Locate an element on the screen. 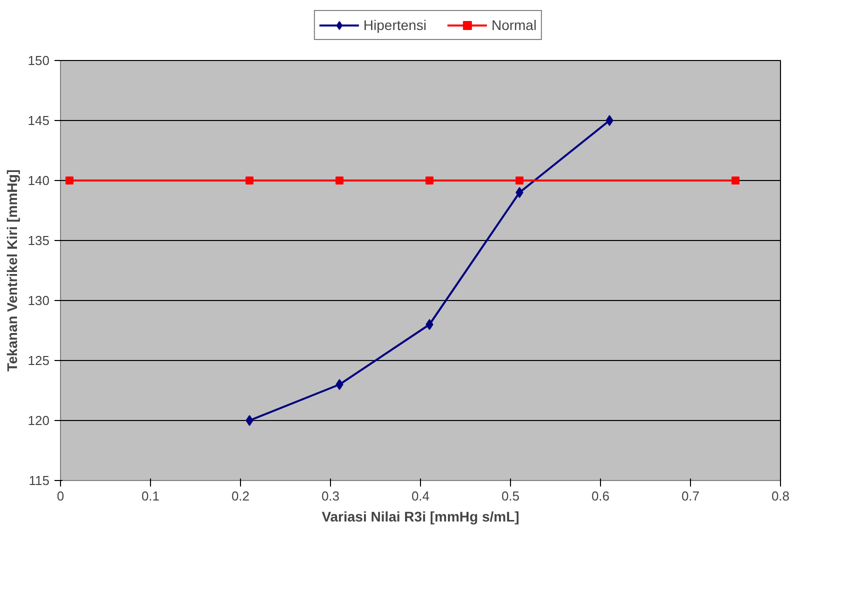 The height and width of the screenshot is (610, 866). x-tick-label: 0.3 is located at coordinates (330, 496).